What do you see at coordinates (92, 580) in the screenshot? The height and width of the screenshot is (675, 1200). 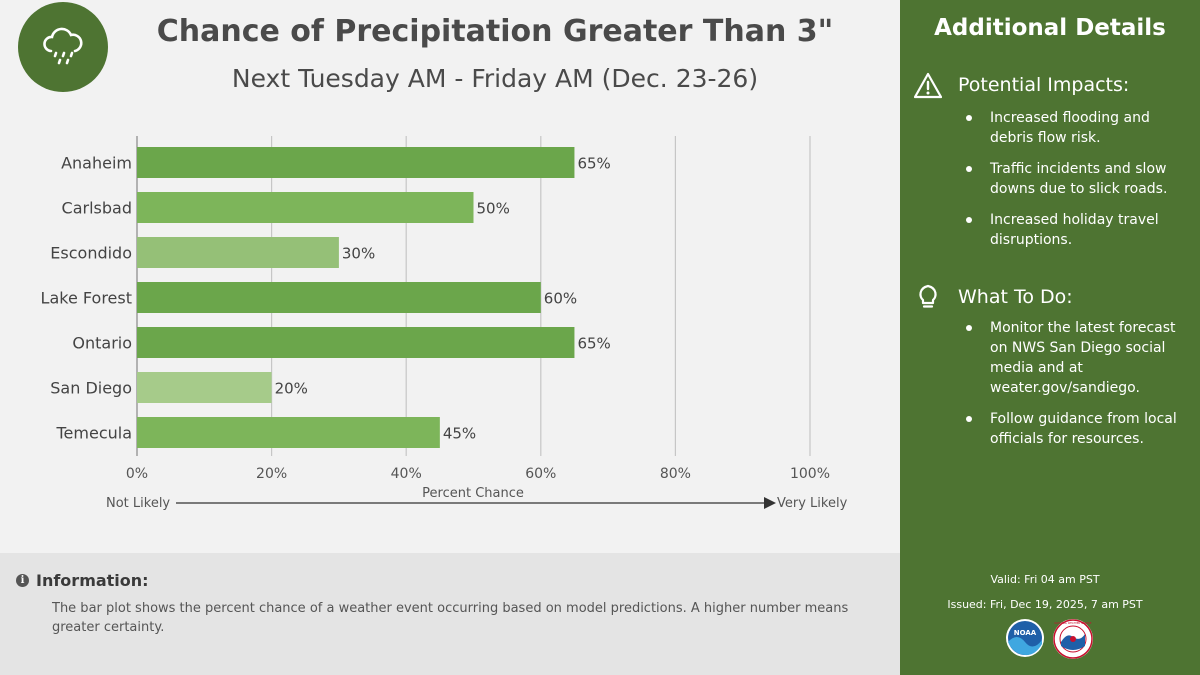 I see `information-heading: Information:` at bounding box center [92, 580].